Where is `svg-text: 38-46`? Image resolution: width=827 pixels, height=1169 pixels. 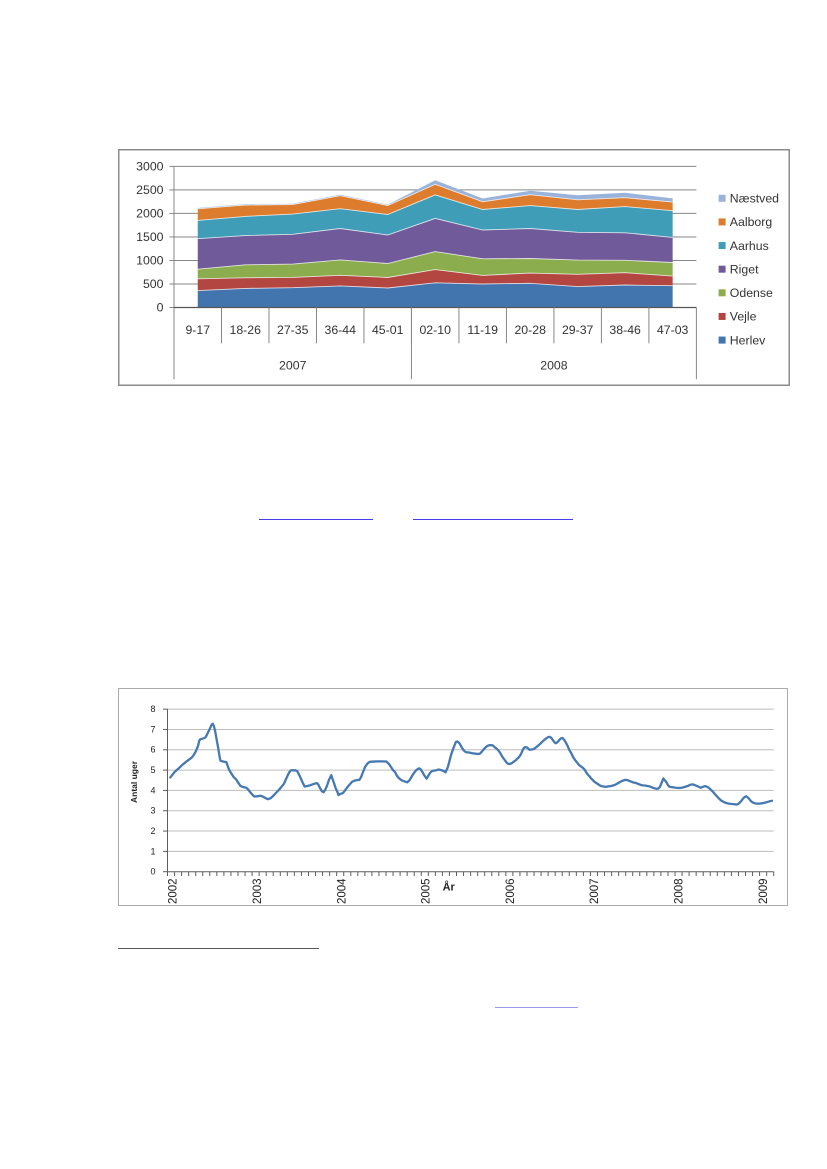
svg-text: 38-46 is located at coordinates (625, 330).